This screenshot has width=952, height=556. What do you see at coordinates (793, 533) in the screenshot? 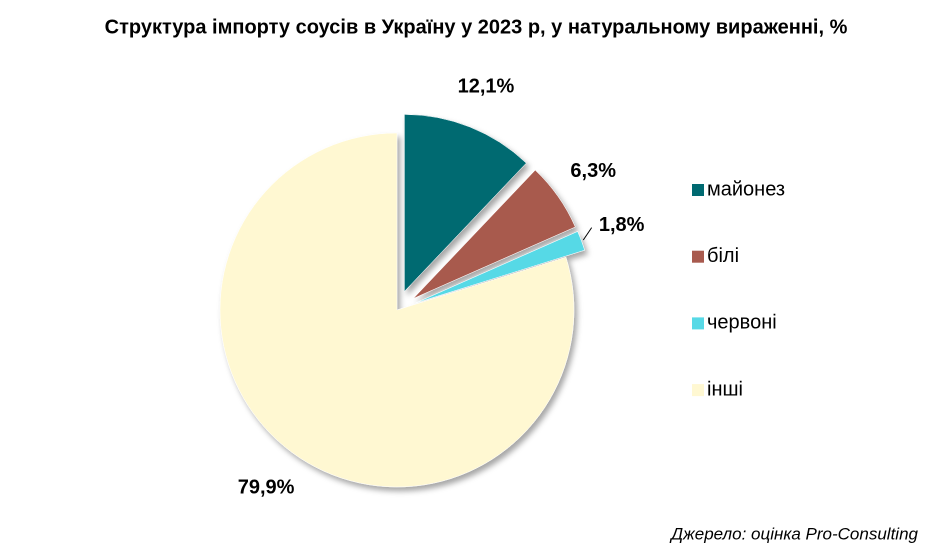
I see `source-note: Джерело: оцінка Pro-Consulting` at bounding box center [793, 533].